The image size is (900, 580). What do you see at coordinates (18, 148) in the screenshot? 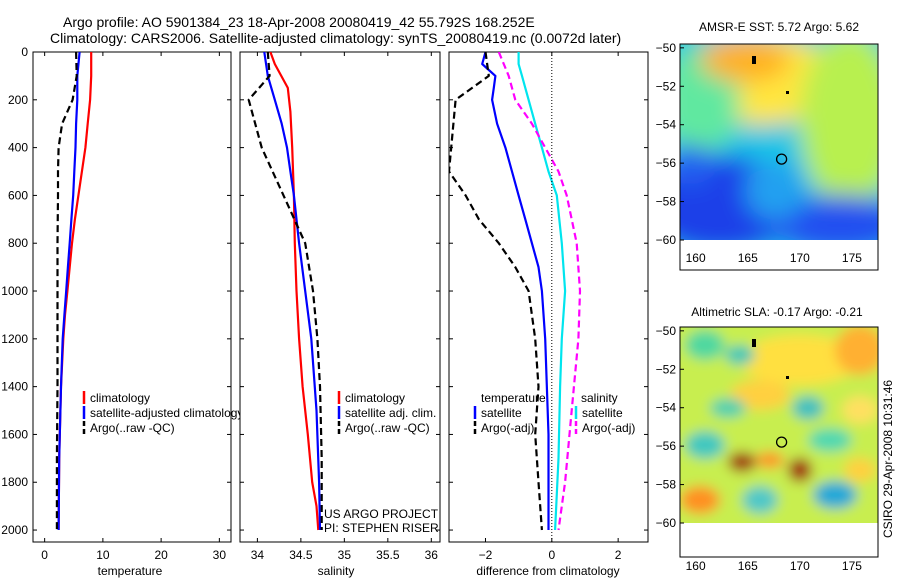
I see `y-tick-label: 400` at bounding box center [18, 148].